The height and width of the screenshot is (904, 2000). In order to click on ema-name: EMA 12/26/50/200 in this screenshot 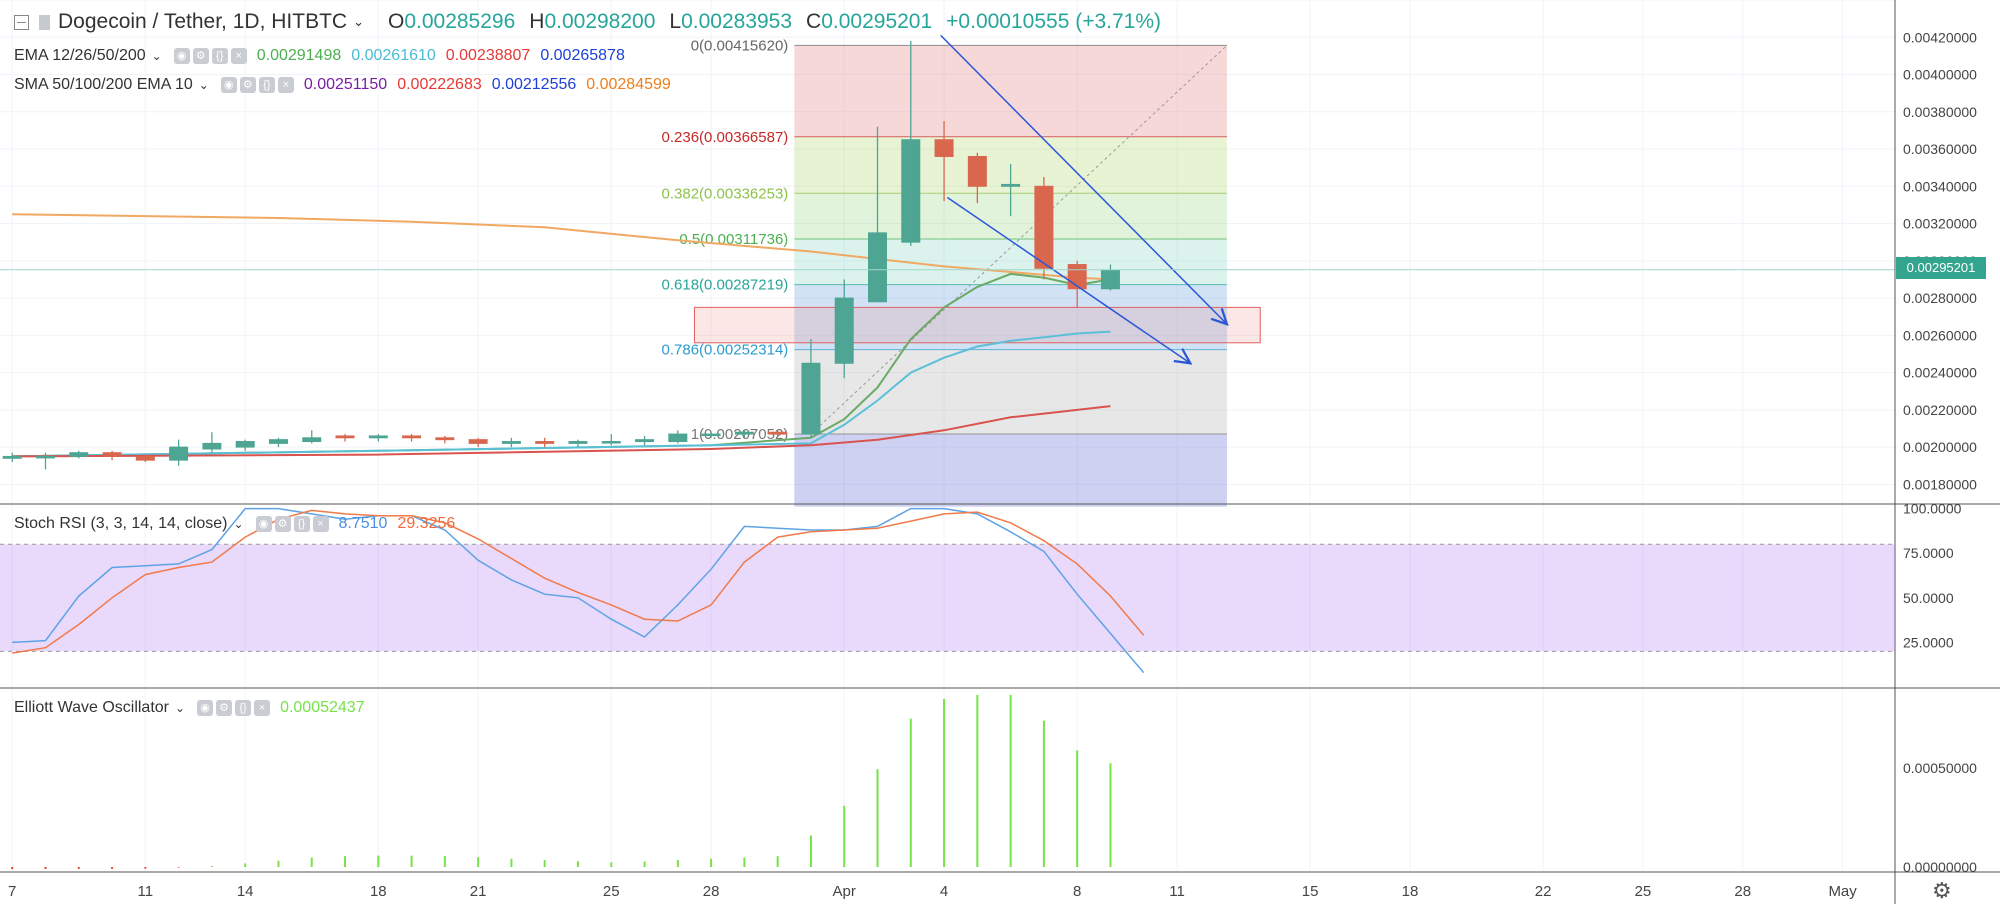, I will do `click(80, 55)`.